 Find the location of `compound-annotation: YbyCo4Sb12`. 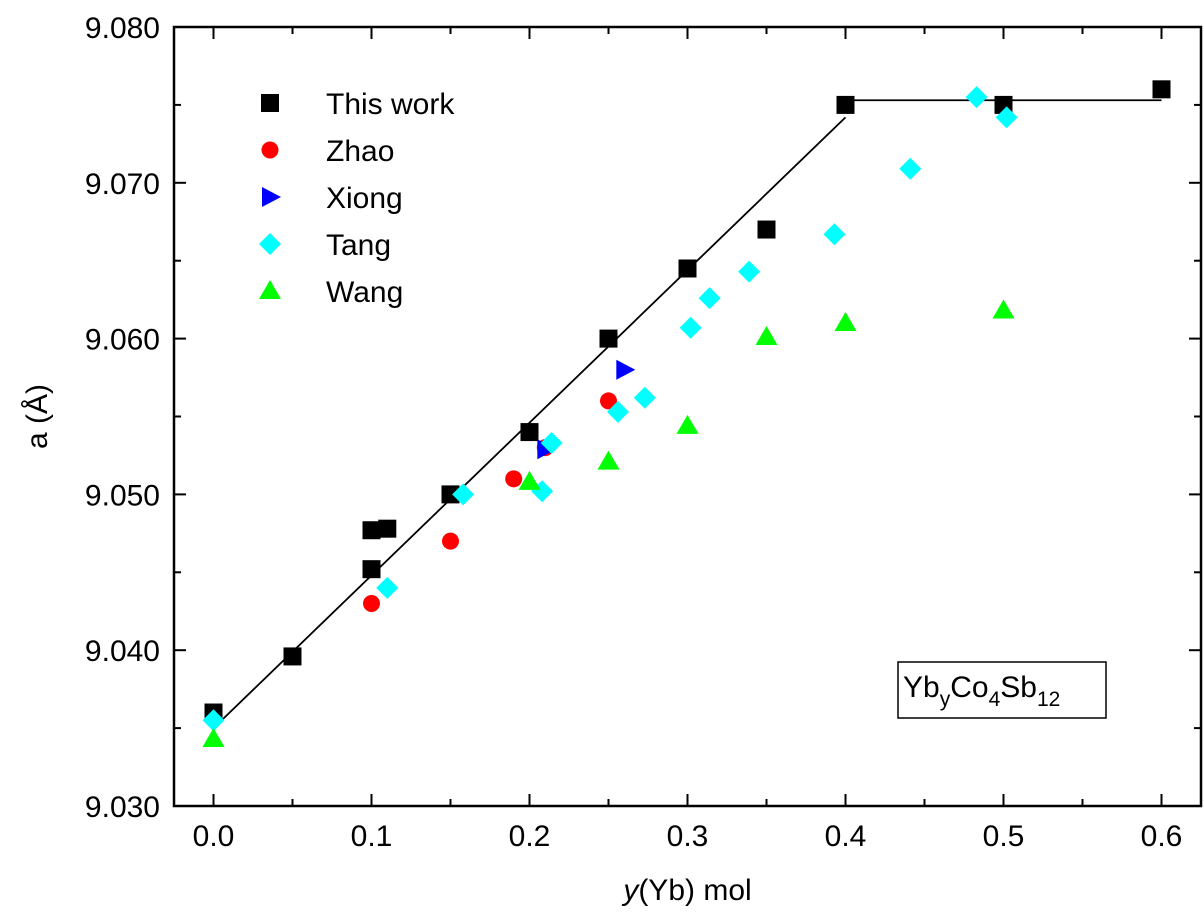

compound-annotation: YbyCo4Sb12 is located at coordinates (1002, 690).